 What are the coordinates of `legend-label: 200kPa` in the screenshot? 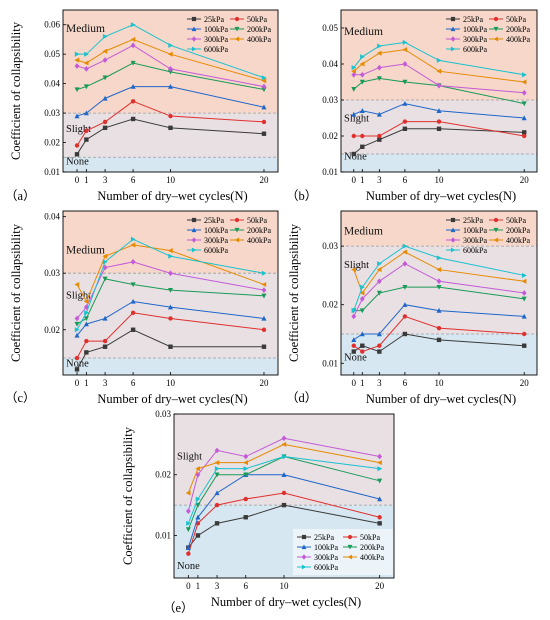 It's located at (259, 230).